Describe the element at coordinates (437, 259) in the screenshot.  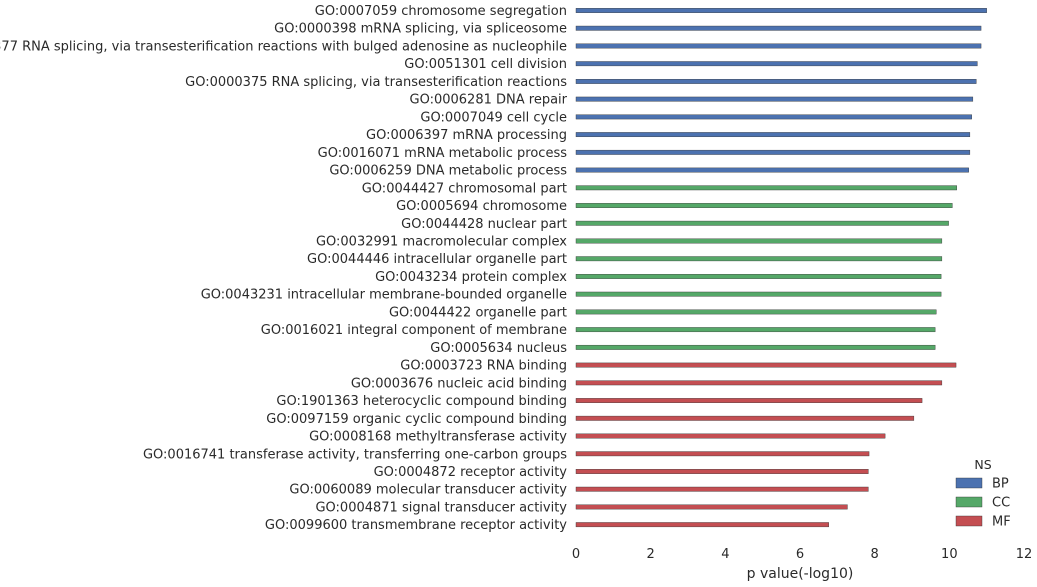
I see `category-label: GO:0044446 intracellular organelle part` at that location.